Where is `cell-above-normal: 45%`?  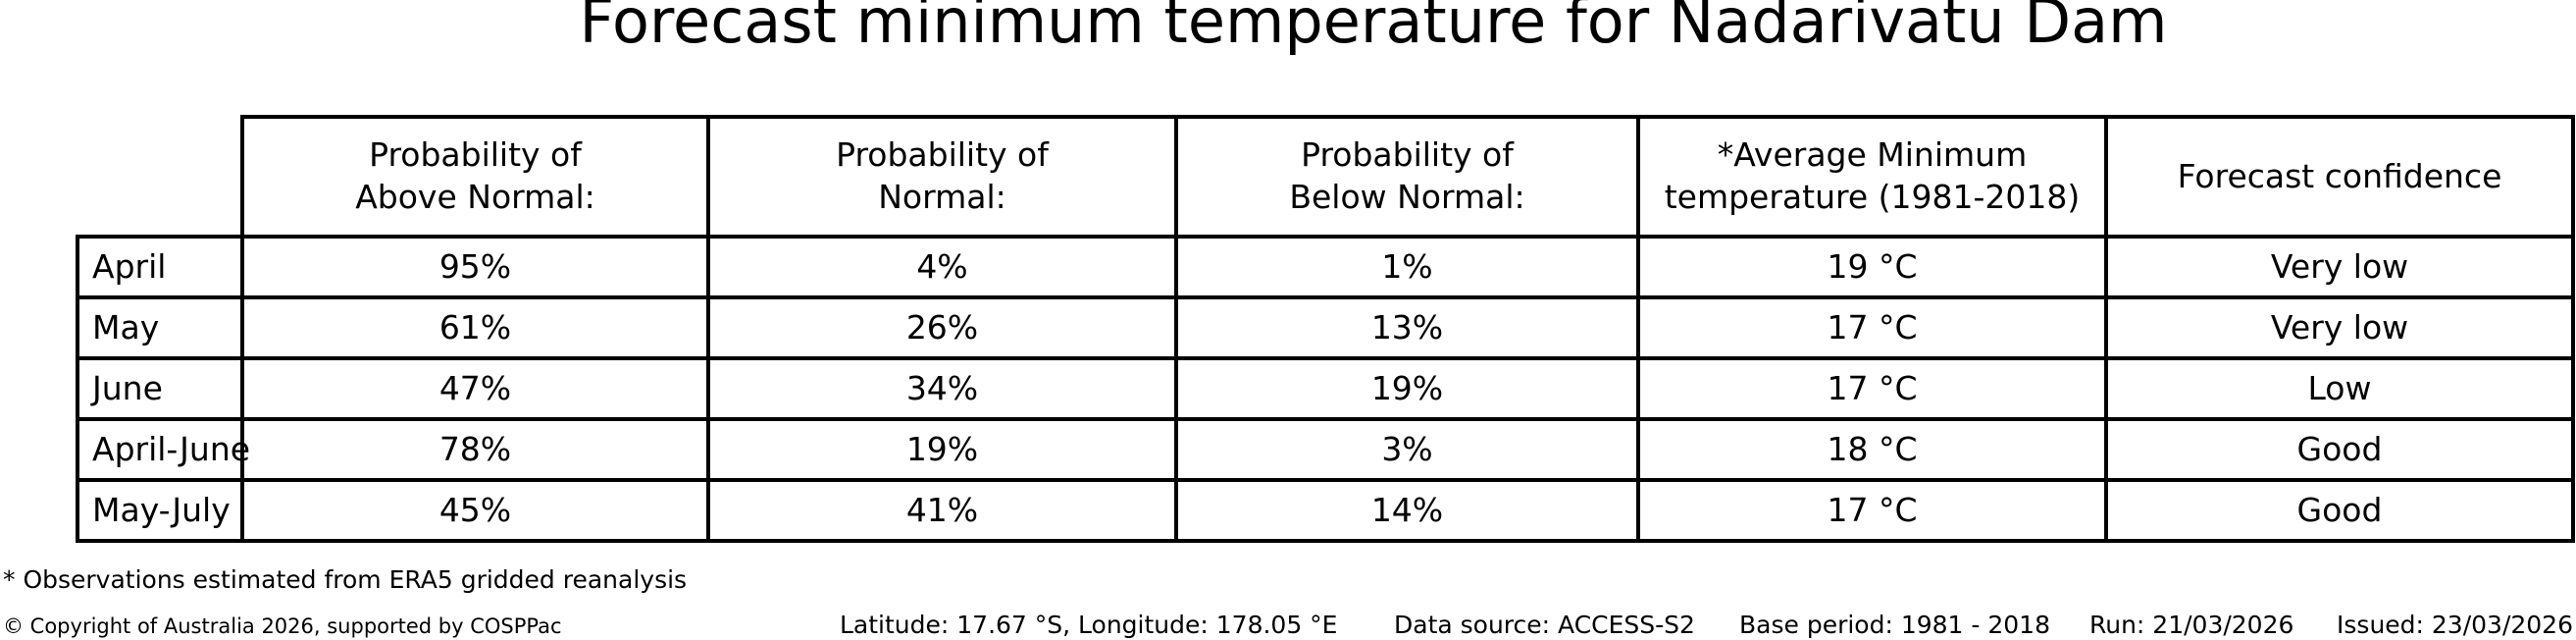 cell-above-normal: 45% is located at coordinates (475, 510).